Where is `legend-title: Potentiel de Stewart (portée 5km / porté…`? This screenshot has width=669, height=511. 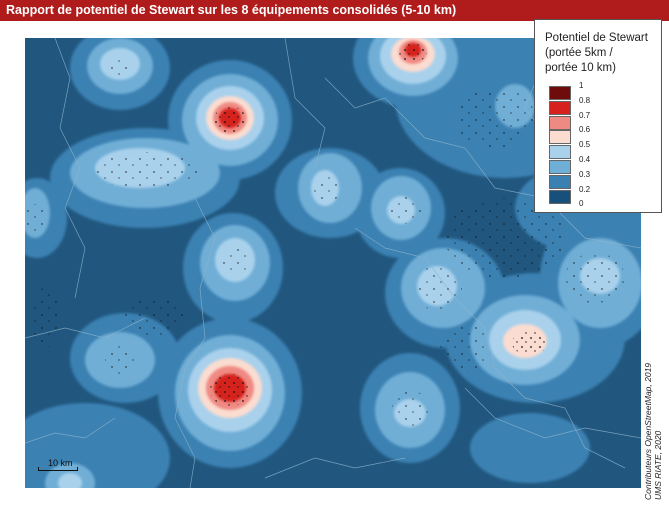 legend-title: Potentiel de Stewart (portée 5km / porté… is located at coordinates (601, 53).